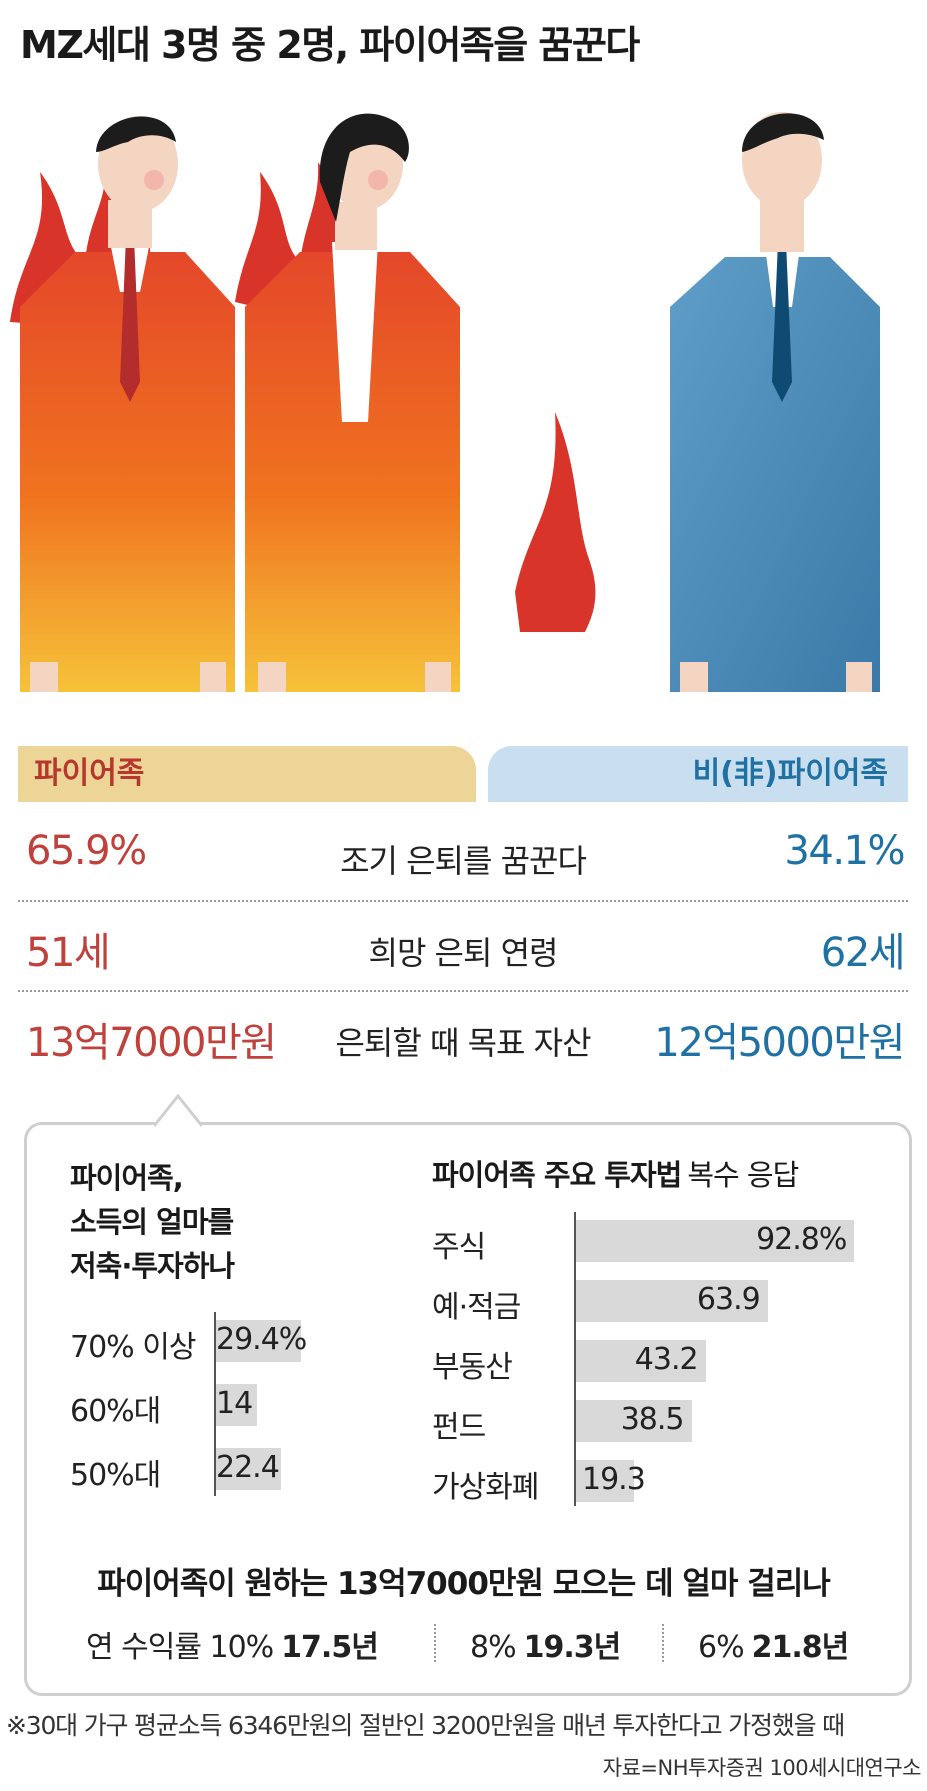 The image size is (927, 1791). What do you see at coordinates (557, 1175) in the screenshot?
I see `invest-title: 파이어족 주요 투자법` at bounding box center [557, 1175].